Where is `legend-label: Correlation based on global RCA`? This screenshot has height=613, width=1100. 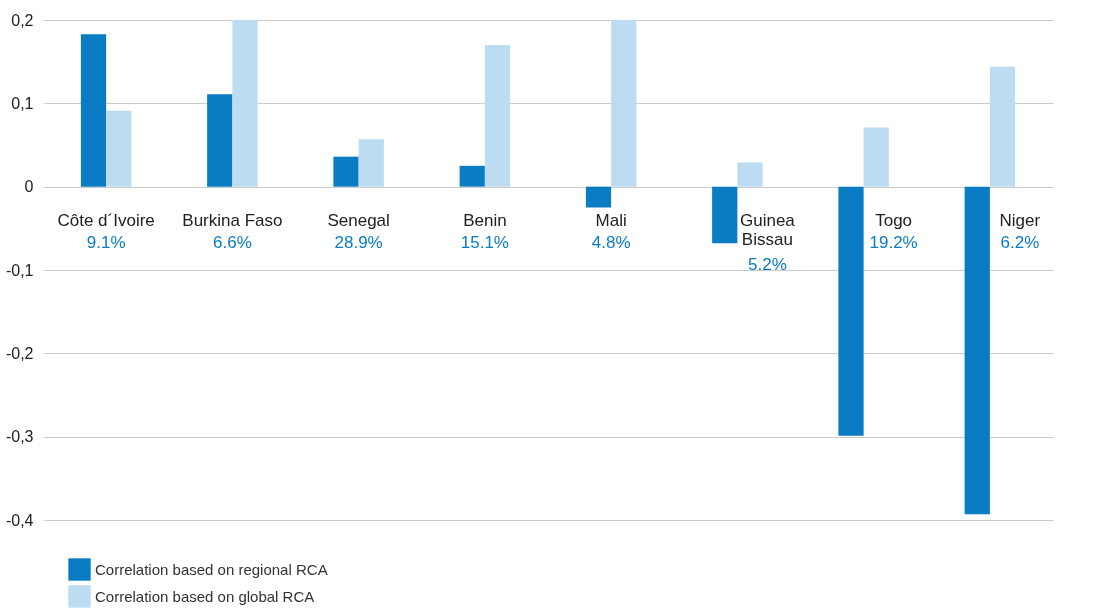 legend-label: Correlation based on global RCA is located at coordinates (205, 596).